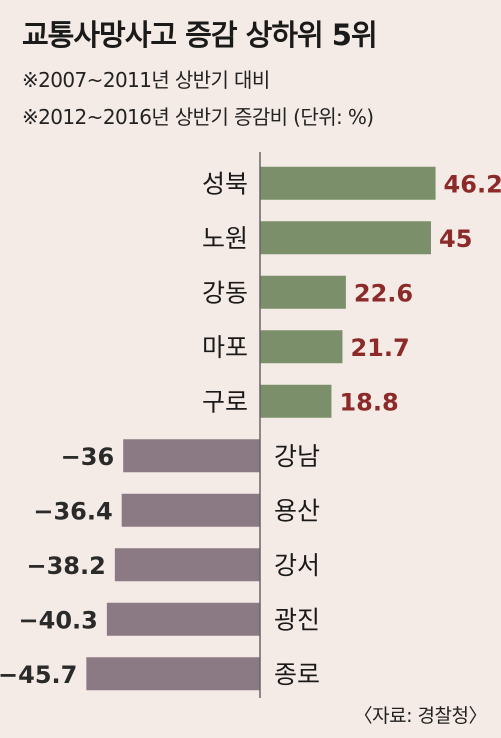 The width and height of the screenshot is (501, 738). What do you see at coordinates (225, 292) in the screenshot?
I see `category-label: 강동` at bounding box center [225, 292].